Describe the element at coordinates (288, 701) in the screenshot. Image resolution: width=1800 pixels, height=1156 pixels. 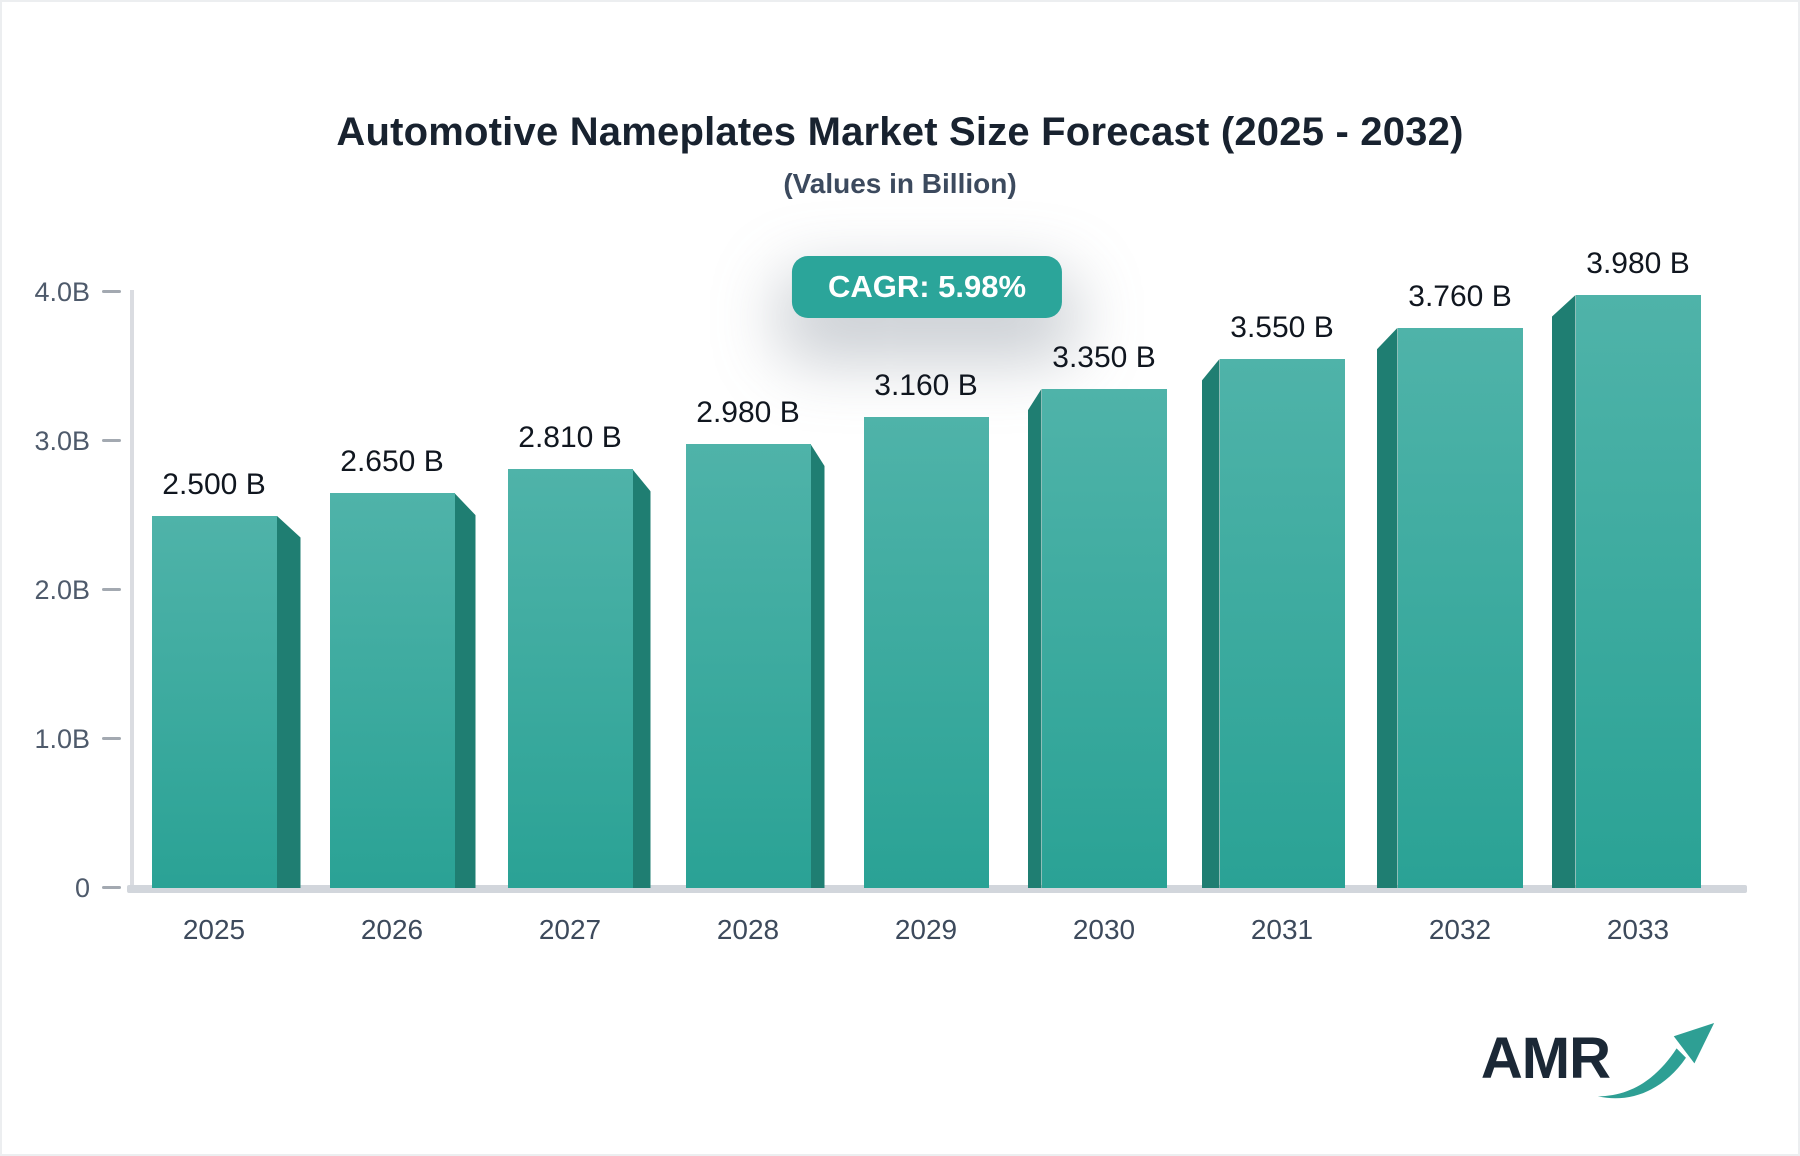
I see `bar-side-2025` at that location.